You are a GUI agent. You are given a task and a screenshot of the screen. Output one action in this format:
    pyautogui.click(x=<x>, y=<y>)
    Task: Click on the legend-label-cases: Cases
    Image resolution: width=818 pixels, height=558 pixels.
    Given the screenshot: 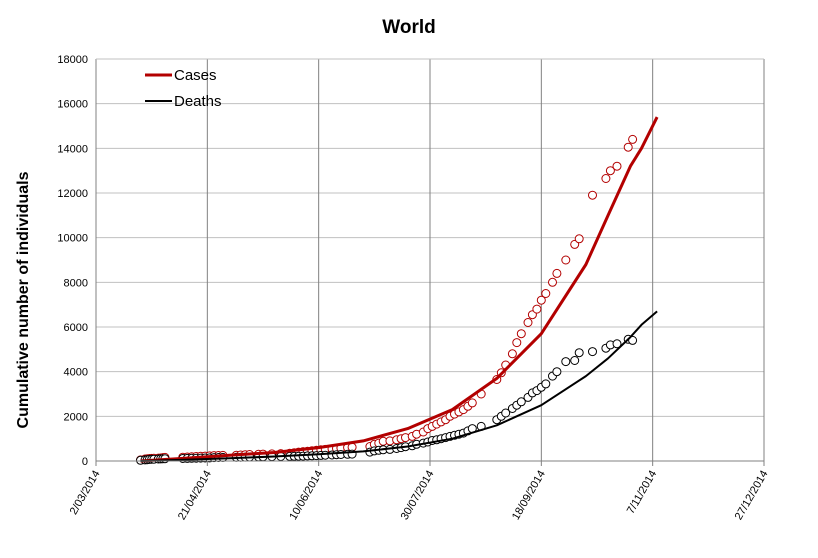 What is the action you would take?
    pyautogui.click(x=195, y=75)
    